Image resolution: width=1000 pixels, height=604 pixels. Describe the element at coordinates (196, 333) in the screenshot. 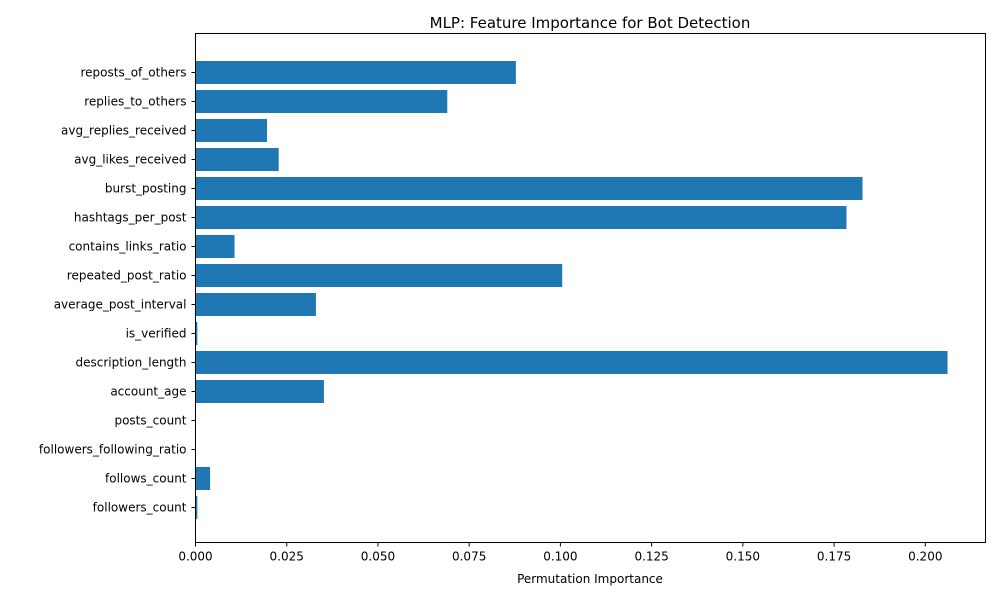

I see `bar-is-verified` at that location.